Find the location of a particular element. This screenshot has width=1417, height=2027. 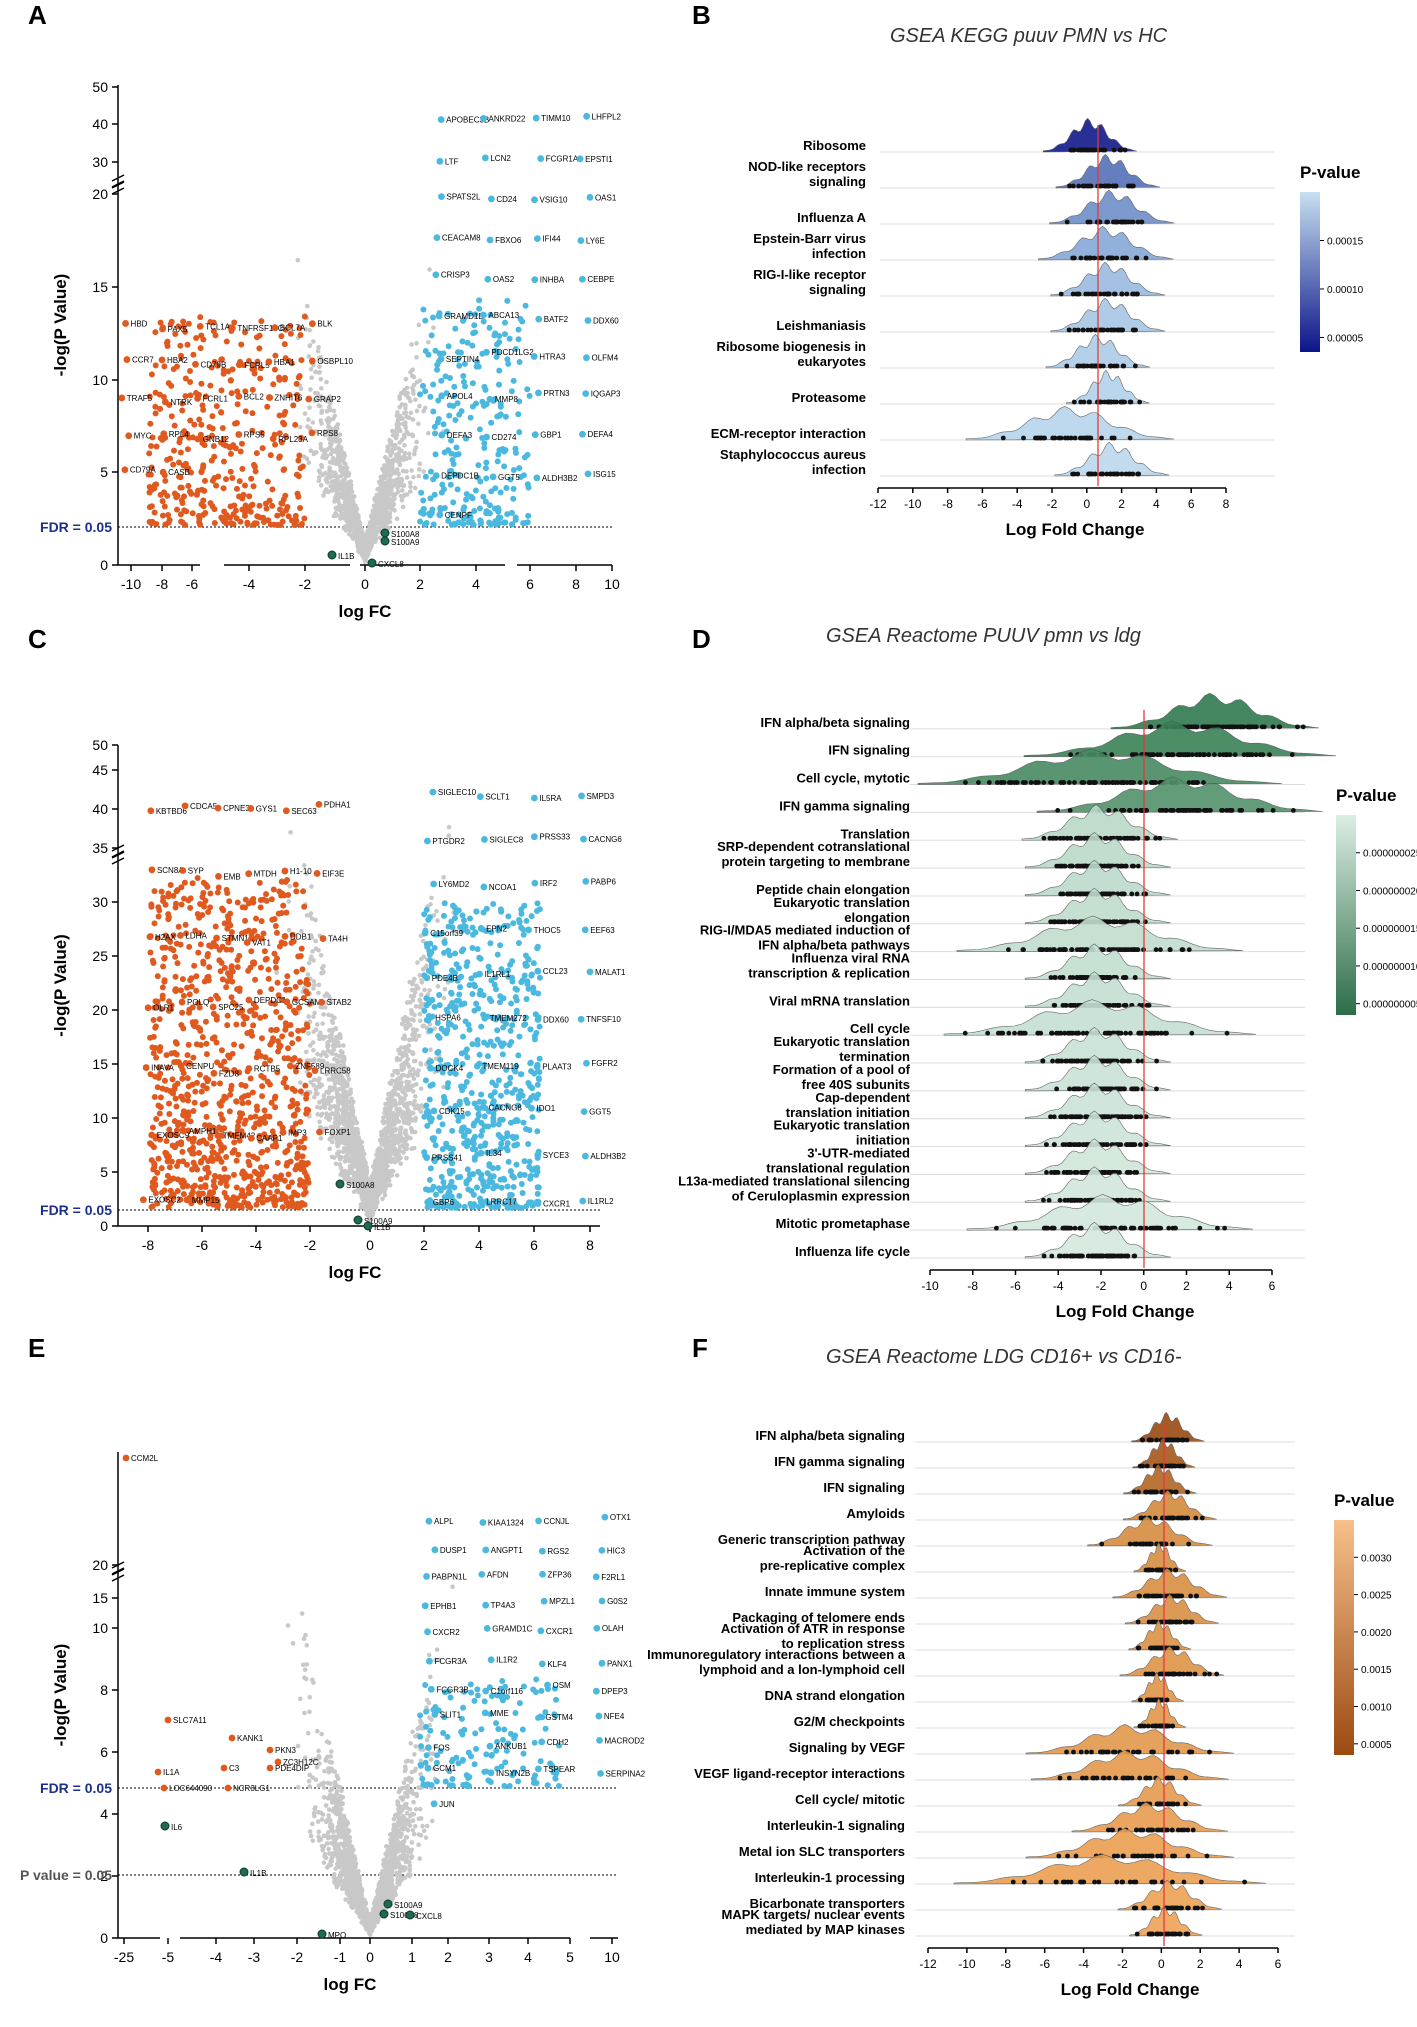

y-tick-label: 30 is located at coordinates (100, 902).